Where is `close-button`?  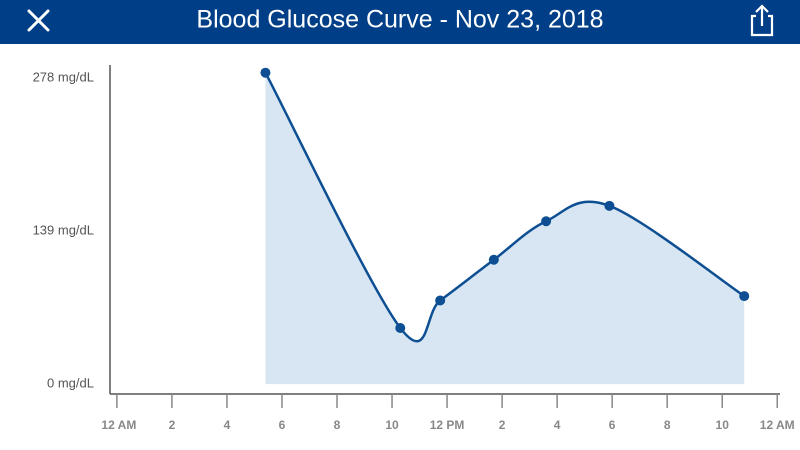
close-button is located at coordinates (38, 20).